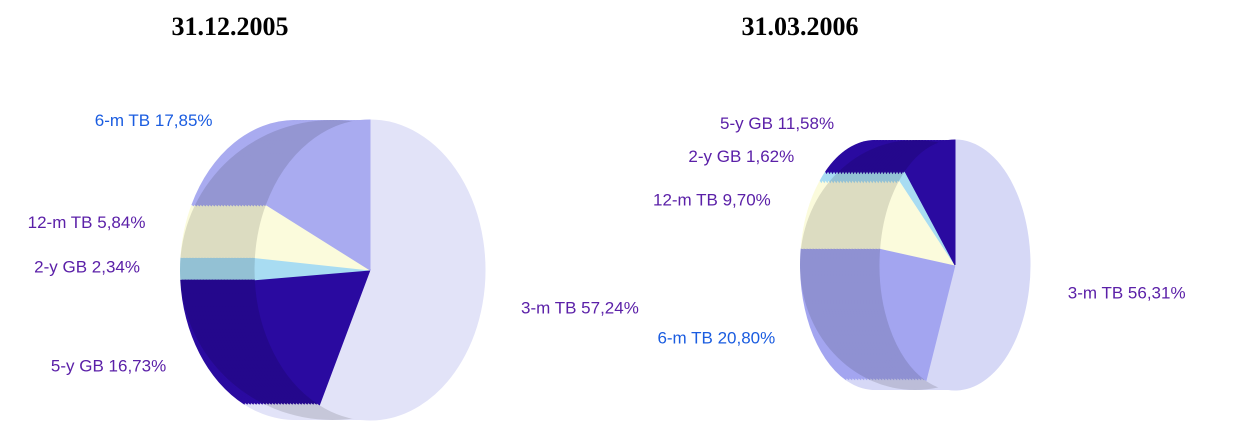 The image size is (1255, 444). I want to click on label-value: 20,80%, so click(747, 338).